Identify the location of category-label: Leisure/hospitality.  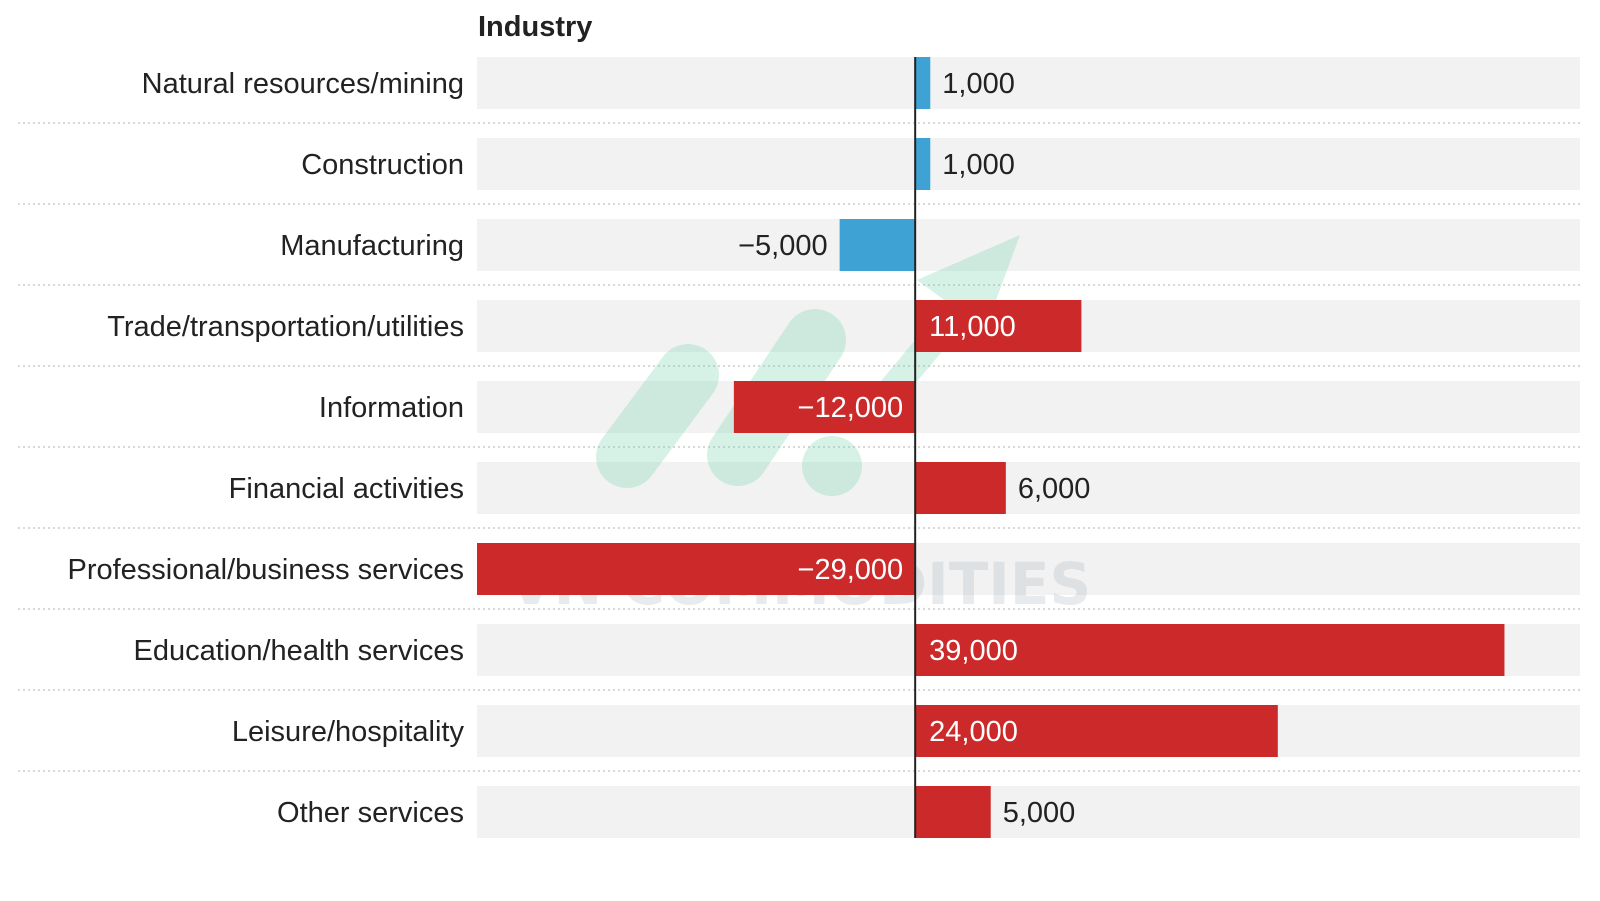
(348, 732).